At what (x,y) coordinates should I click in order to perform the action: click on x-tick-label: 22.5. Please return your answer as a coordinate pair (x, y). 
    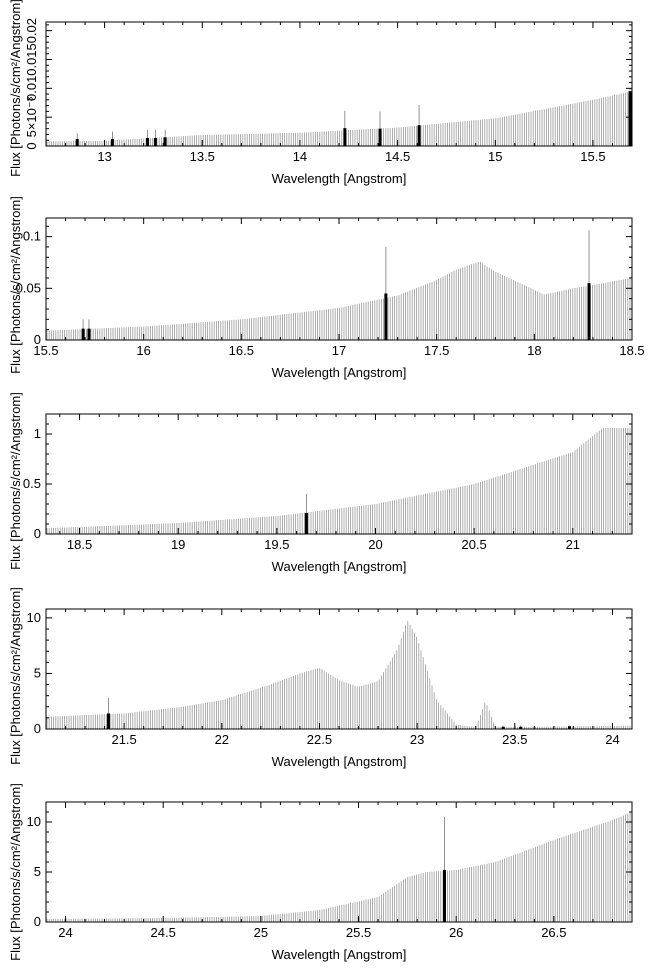
    Looking at the image, I should click on (319, 739).